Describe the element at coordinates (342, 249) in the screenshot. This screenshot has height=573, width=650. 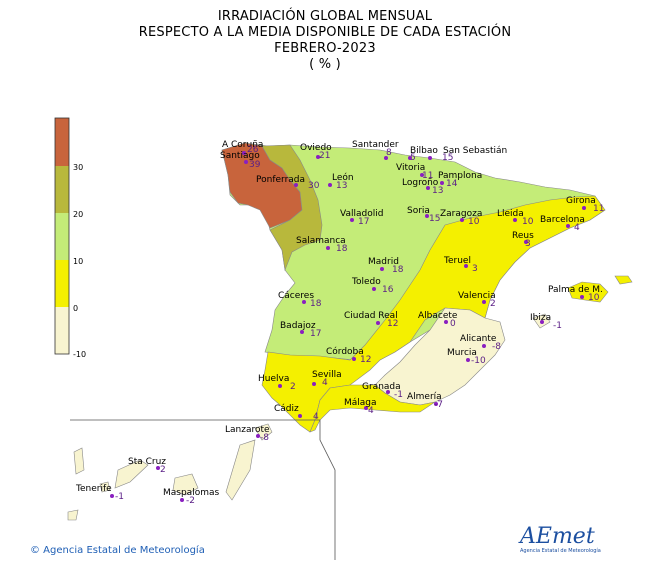
I see `station-value-salamanca: 18` at that location.